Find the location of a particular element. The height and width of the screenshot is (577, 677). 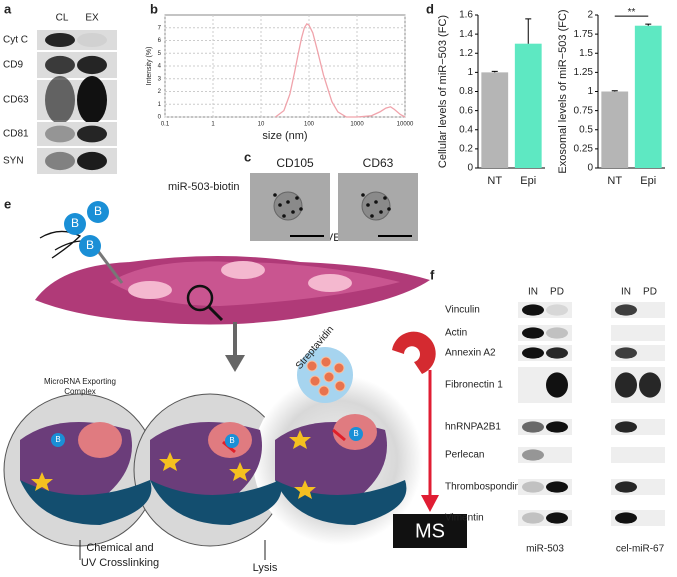

y-tick-label: 1.5 is located at coordinates (586, 53).